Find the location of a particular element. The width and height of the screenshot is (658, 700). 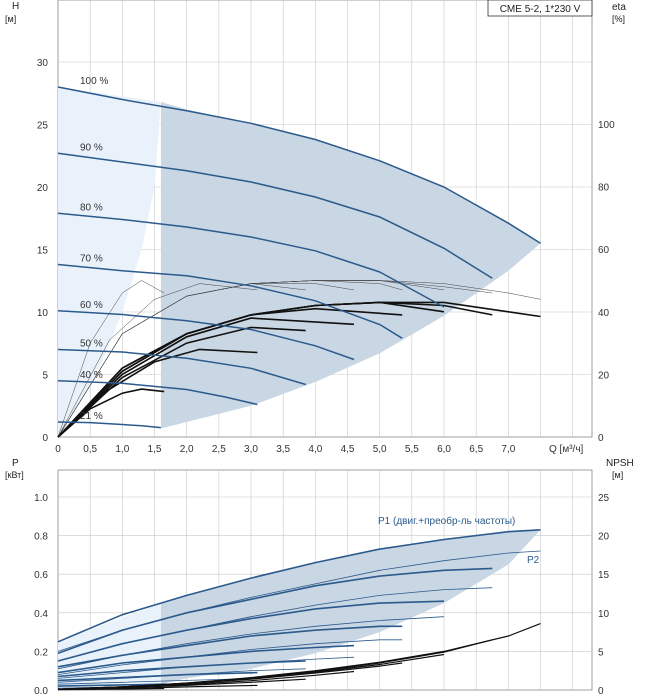

y-right-tick-label: 20 is located at coordinates (604, 375).